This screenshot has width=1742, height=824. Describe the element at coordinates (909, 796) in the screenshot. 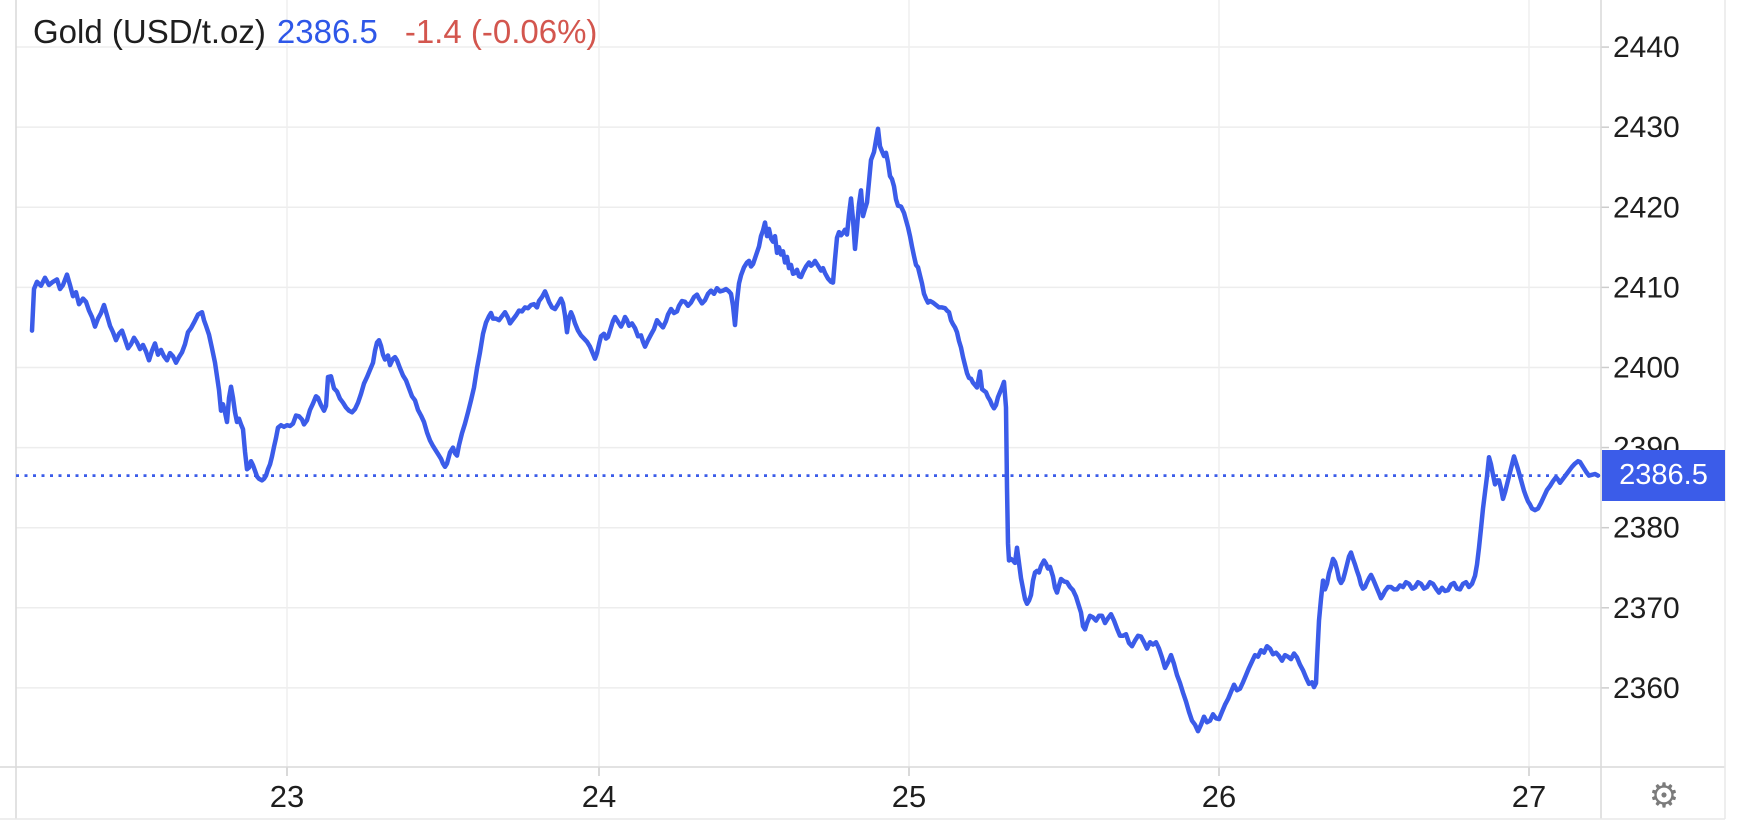

I see `x-axis-label: 25` at that location.